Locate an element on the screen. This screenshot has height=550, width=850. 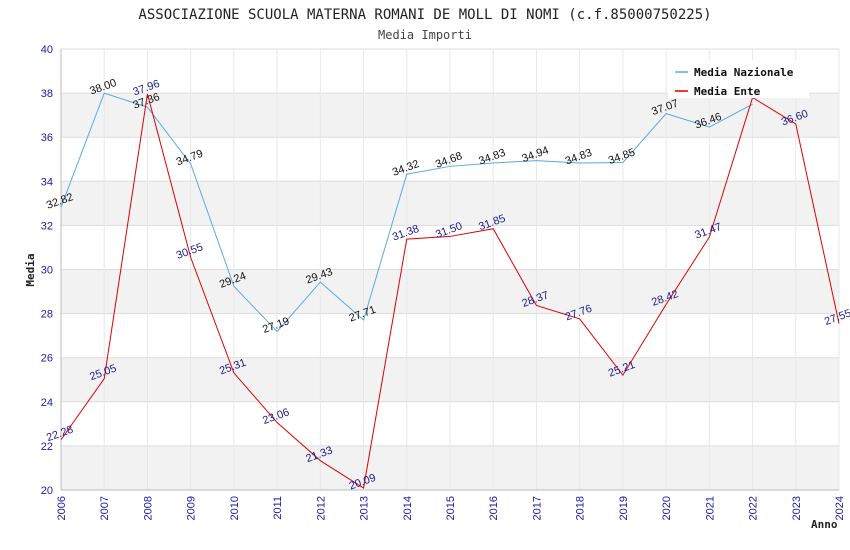
y-tick-label: 20 is located at coordinates (47, 491).